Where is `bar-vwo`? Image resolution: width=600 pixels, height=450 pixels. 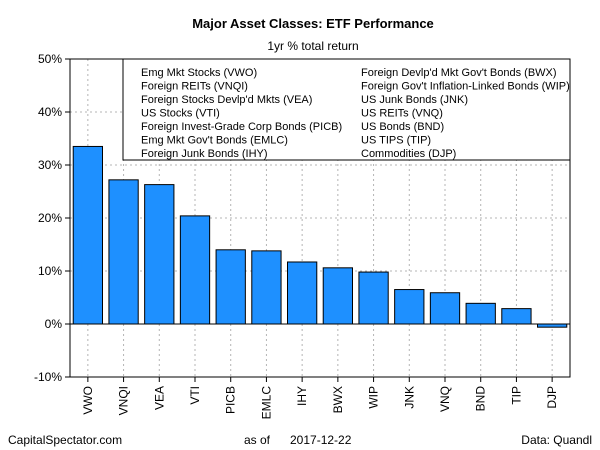 bar-vwo is located at coordinates (88, 235).